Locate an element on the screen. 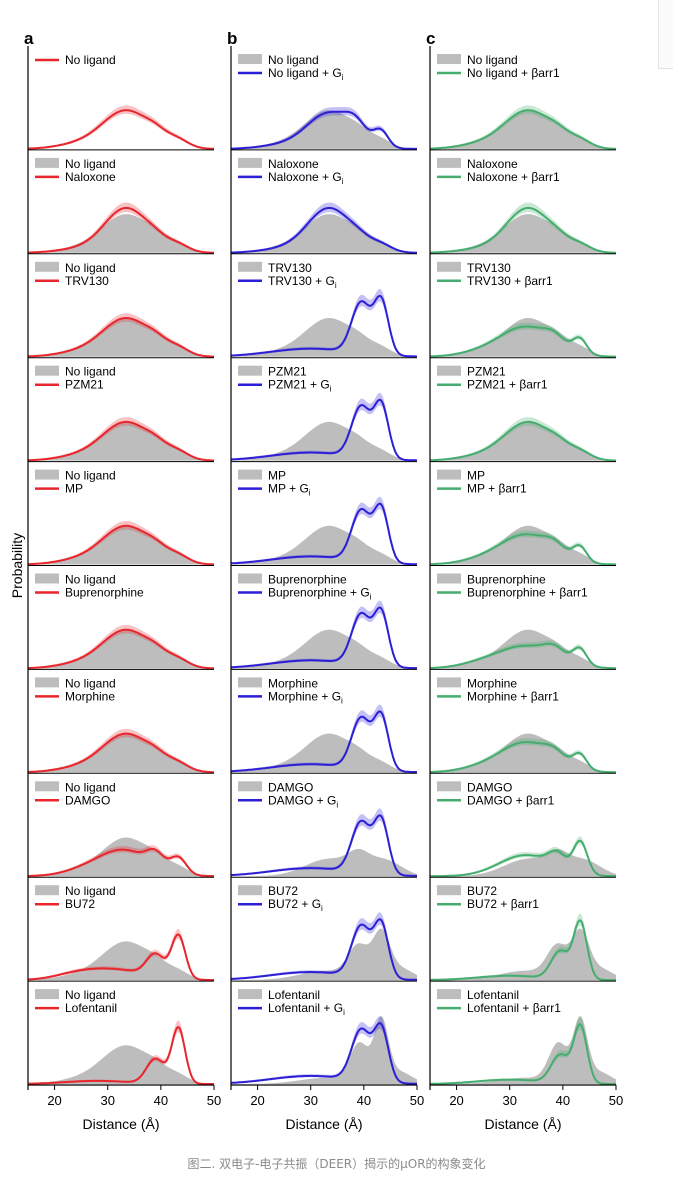  legend-label-series: PZM21 + βarr1 is located at coordinates (507, 385).